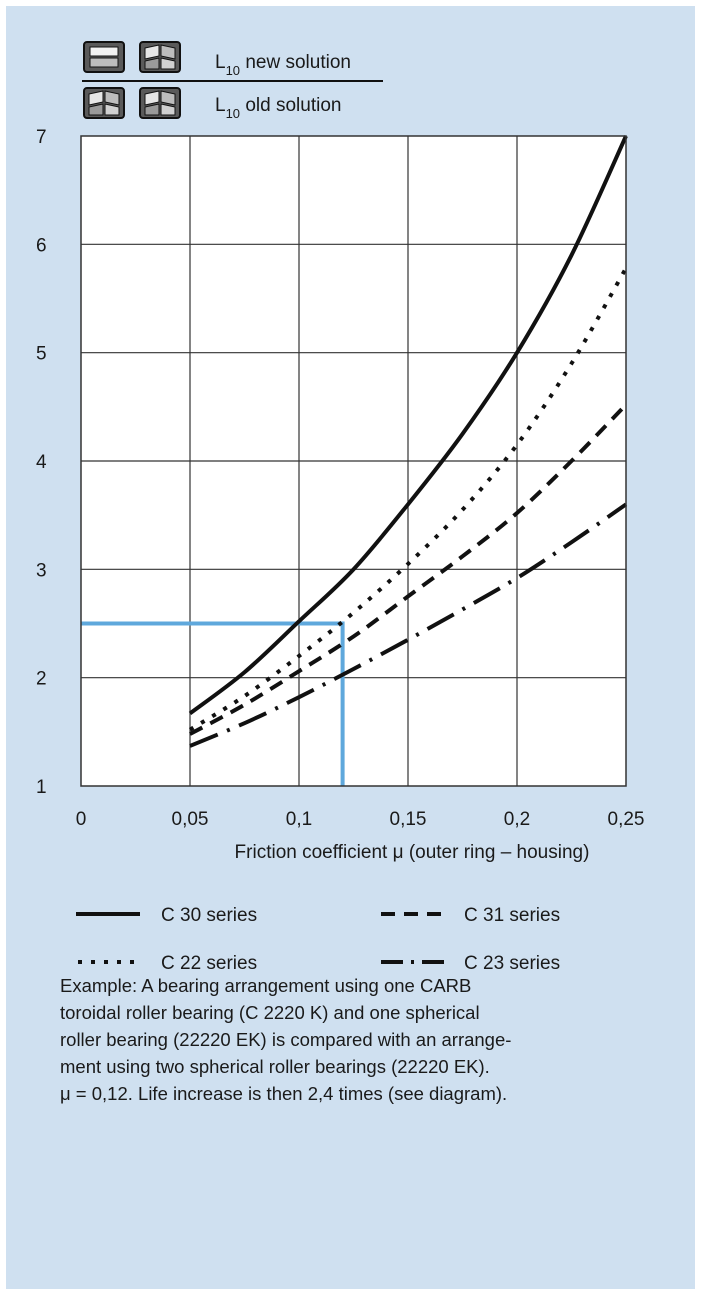  I want to click on carb-bearing-icon, so click(104, 57).